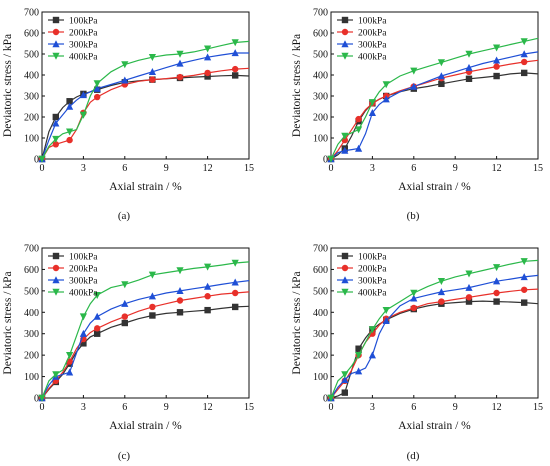 Image resolution: width=550 pixels, height=466 pixels. I want to click on y-axis-label: Deviatoric stress / kPa, so click(8, 322).